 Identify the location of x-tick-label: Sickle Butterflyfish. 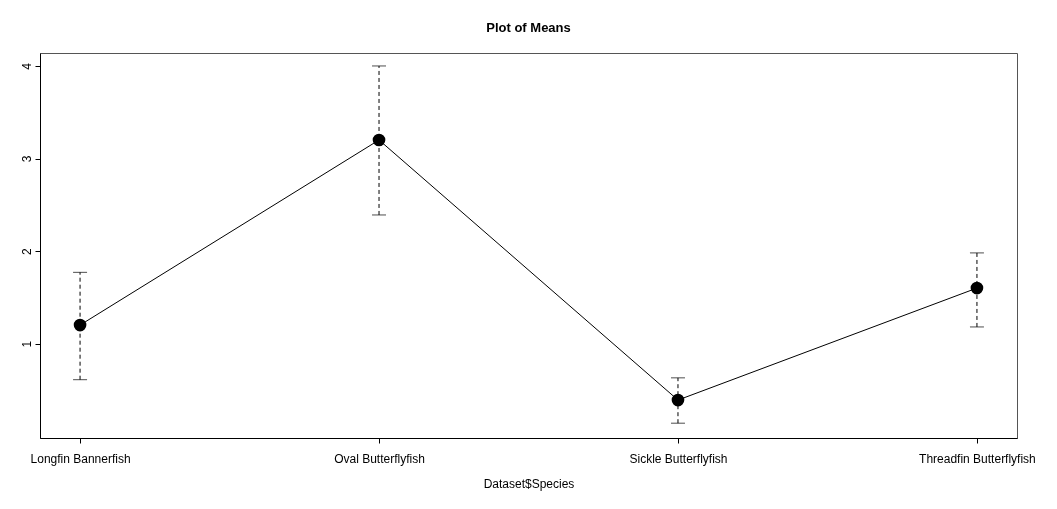
(678, 458).